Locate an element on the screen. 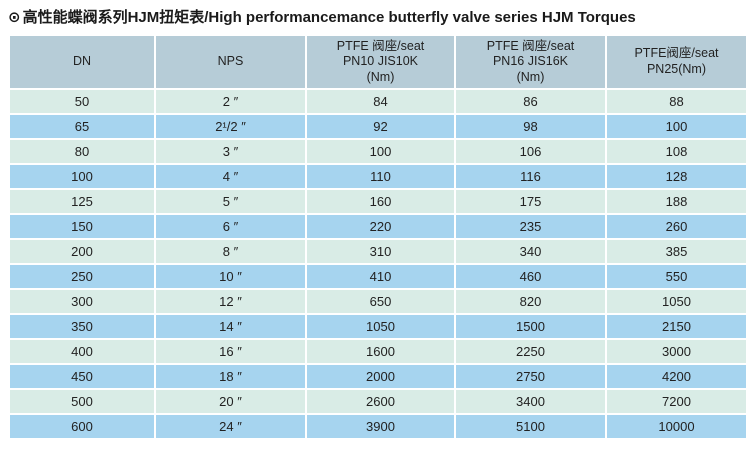 This screenshot has height=455, width=750. table-cell: 3900 is located at coordinates (380, 426).